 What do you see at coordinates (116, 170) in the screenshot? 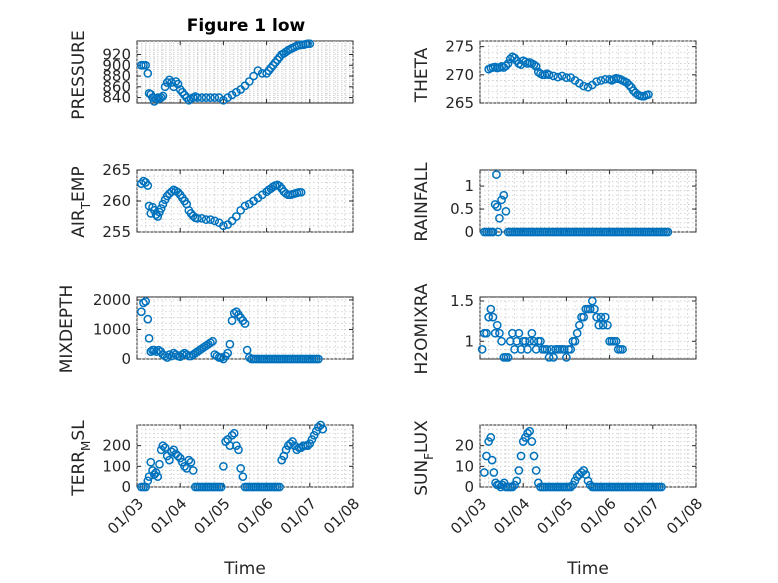
I see `y-tick-label: 265` at bounding box center [116, 170].